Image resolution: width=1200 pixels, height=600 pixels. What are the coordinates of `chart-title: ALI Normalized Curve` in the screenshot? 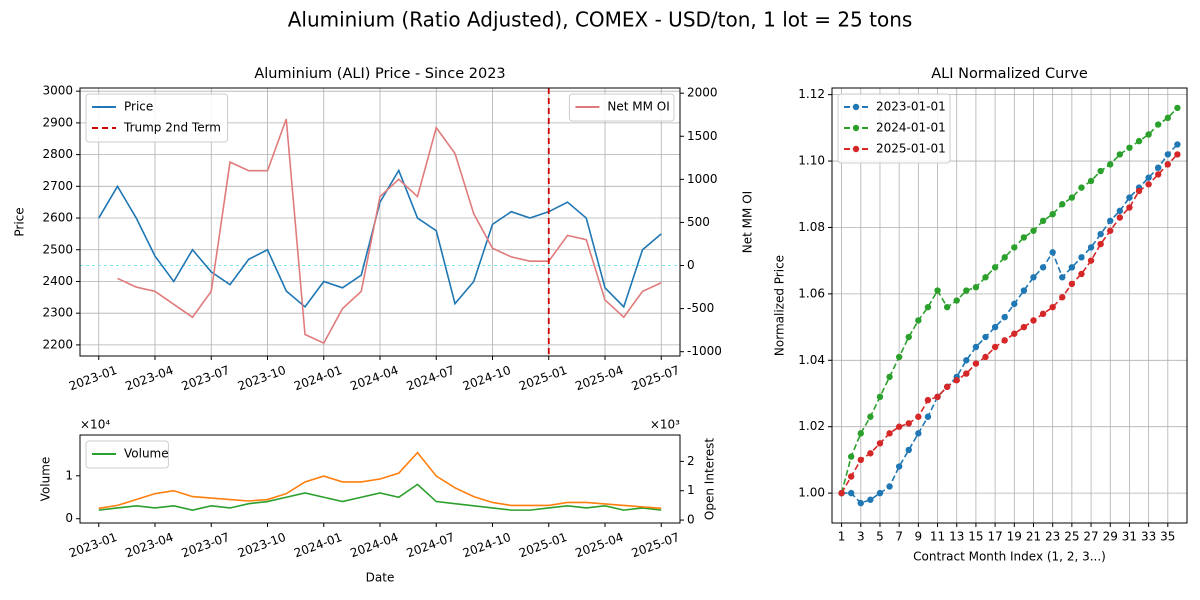 It's located at (1009, 74).